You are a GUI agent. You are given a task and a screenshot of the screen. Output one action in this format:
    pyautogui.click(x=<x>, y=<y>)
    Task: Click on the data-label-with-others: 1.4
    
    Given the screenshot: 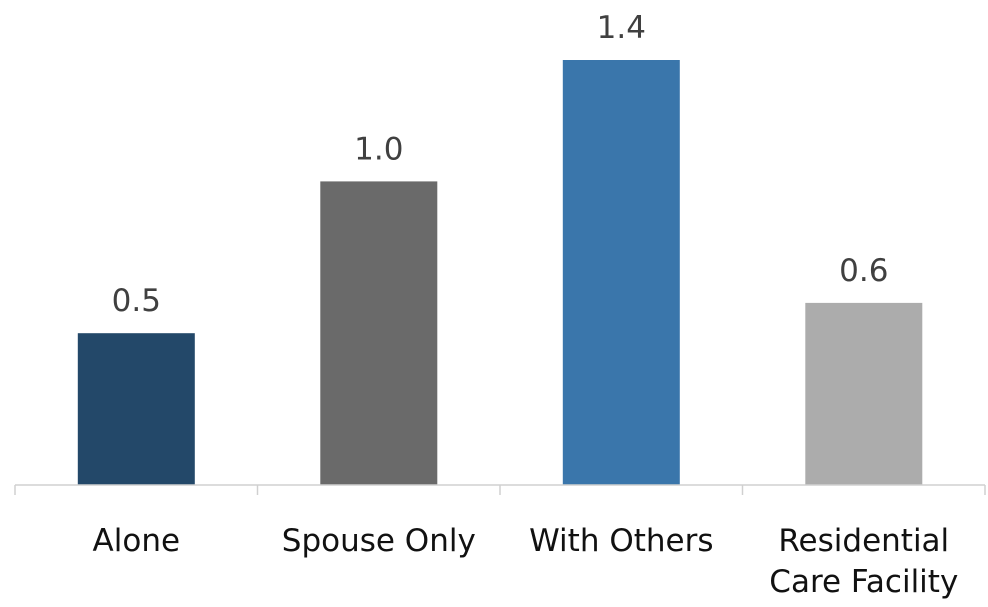 What is the action you would take?
    pyautogui.click(x=621, y=28)
    